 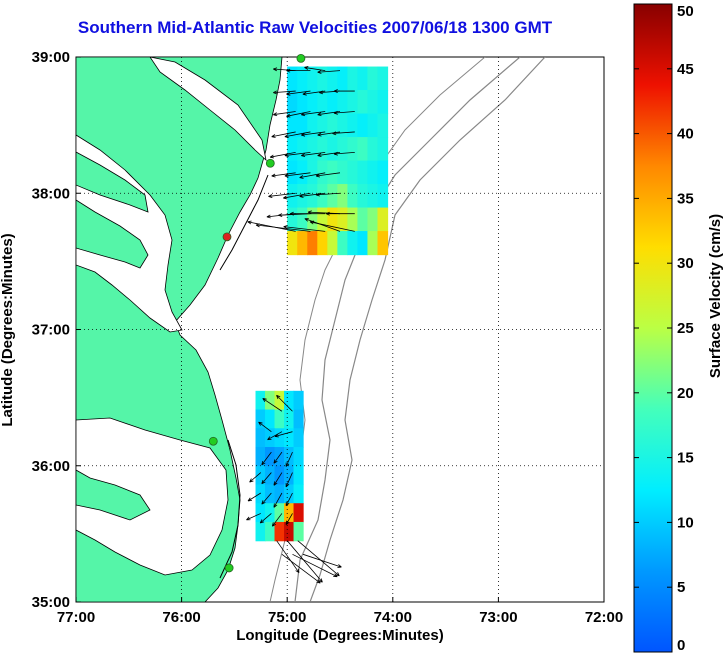 What do you see at coordinates (681, 645) in the screenshot?
I see `colorbar-tick-label: 0` at bounding box center [681, 645].